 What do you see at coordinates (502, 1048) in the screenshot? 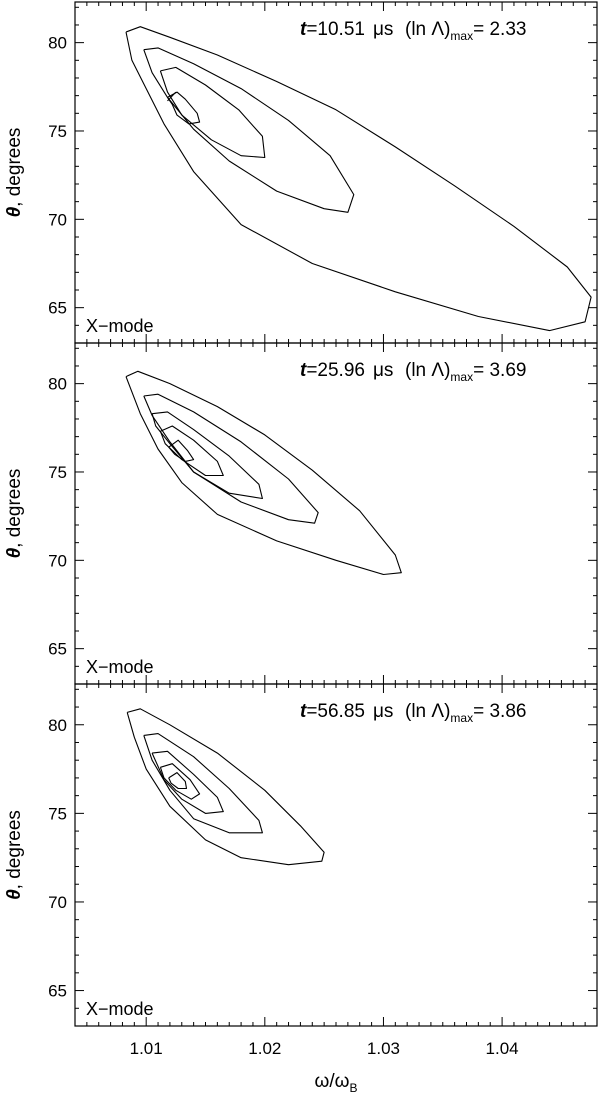
I see `x-tick-label: 1.04` at bounding box center [502, 1048].